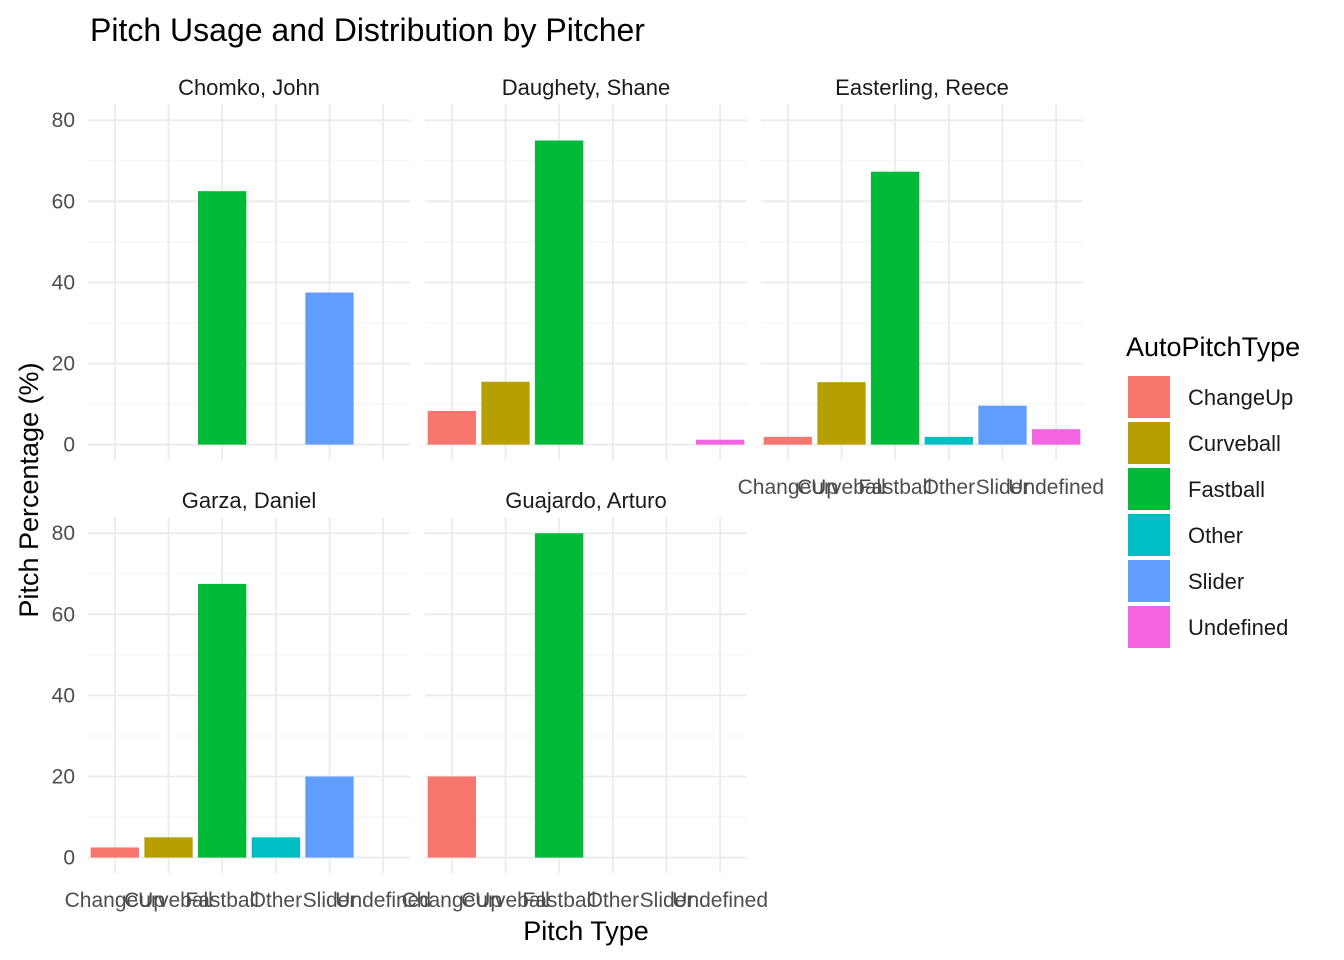  Describe the element at coordinates (329, 368) in the screenshot. I see `bar-chomko-john-slider` at that location.